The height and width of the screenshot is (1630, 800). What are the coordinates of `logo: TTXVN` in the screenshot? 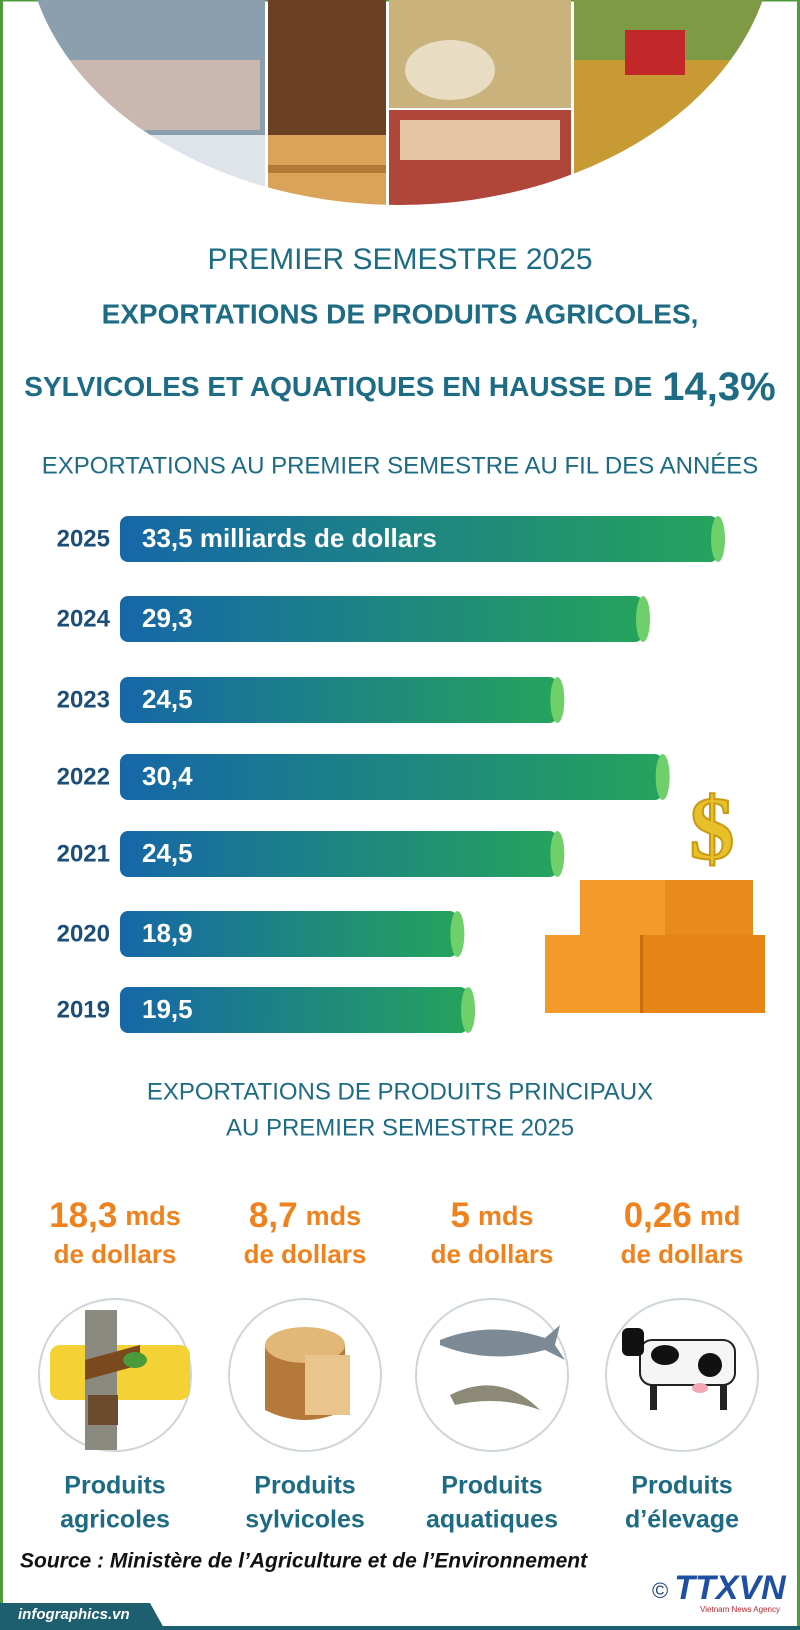 It's located at (730, 1588).